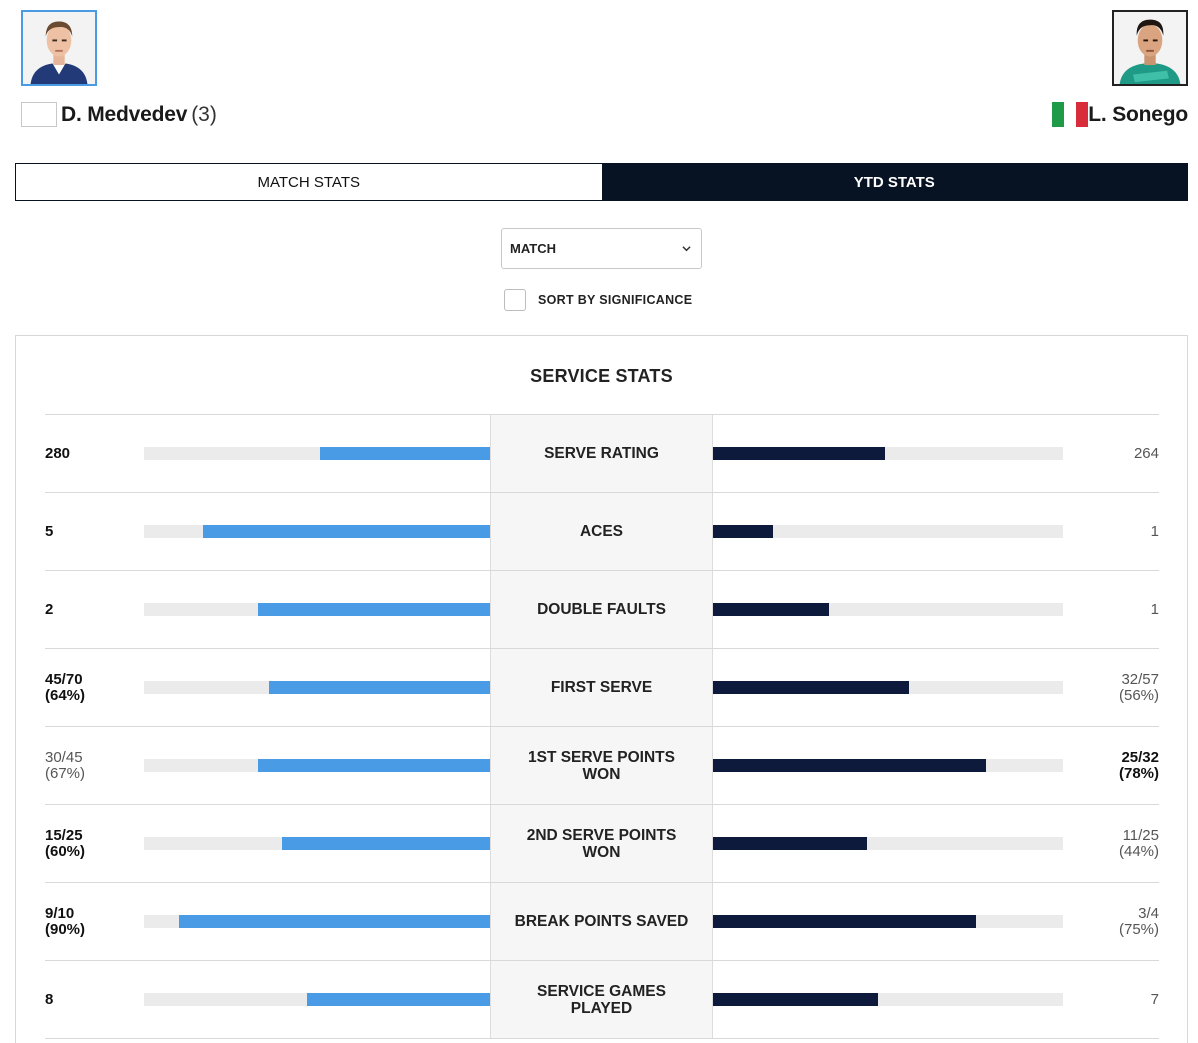 The width and height of the screenshot is (1198, 1043). I want to click on left-value-line: 280, so click(58, 453).